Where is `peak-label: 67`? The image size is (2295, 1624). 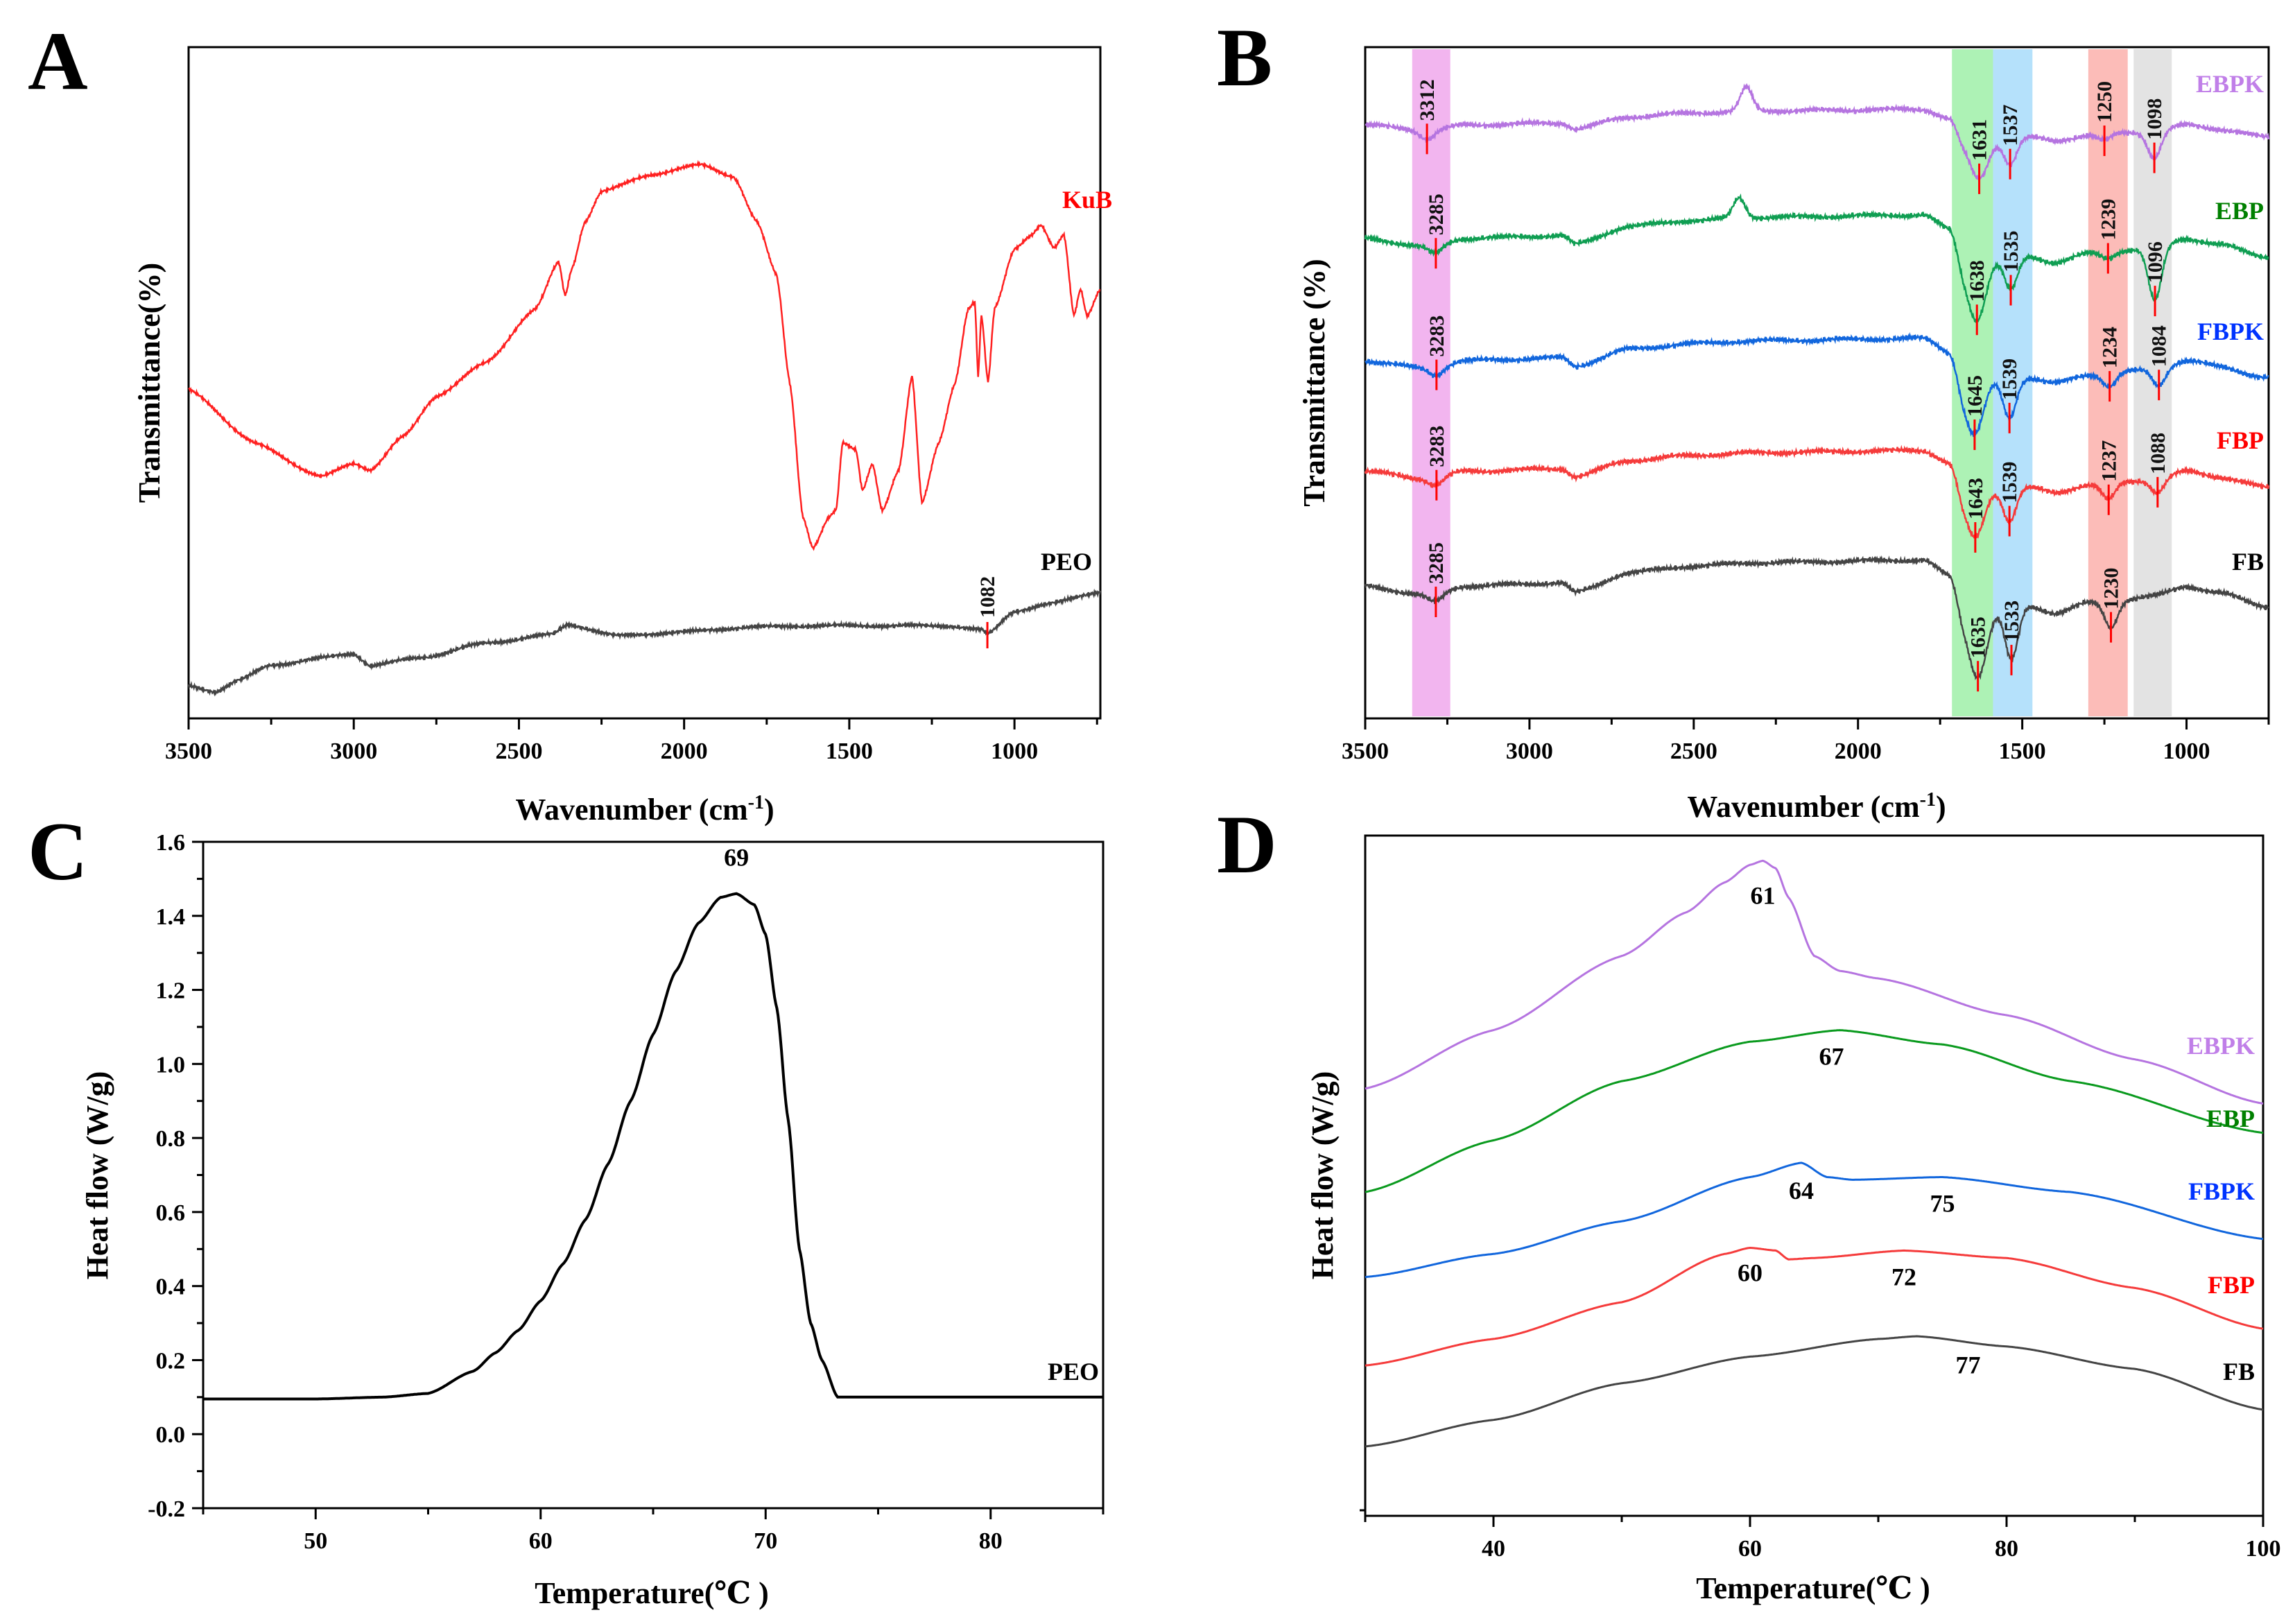 peak-label: 67 is located at coordinates (1832, 1057).